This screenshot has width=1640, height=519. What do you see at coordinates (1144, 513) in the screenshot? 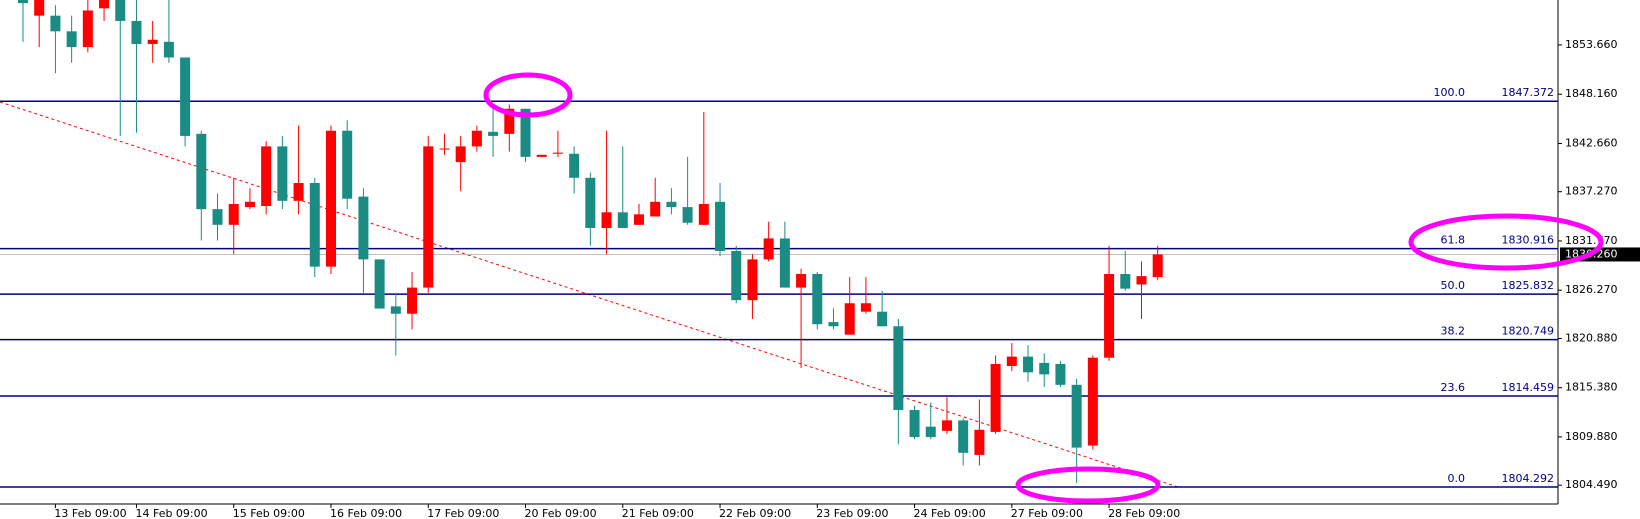
I see `x-tick-label: 28 Feb 09:00` at bounding box center [1144, 513].